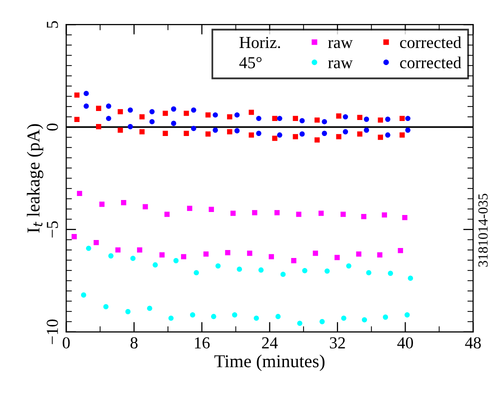 This screenshot has height=397, width=498. Describe the element at coordinates (473, 342) in the screenshot. I see `x-tick-label: 48` at that location.